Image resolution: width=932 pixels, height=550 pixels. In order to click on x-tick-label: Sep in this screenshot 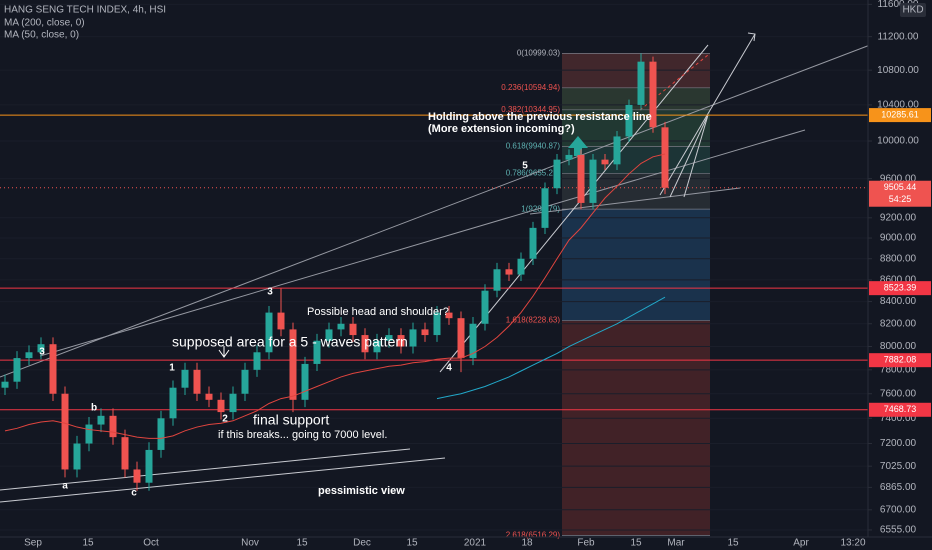, I will do `click(33, 543)`.